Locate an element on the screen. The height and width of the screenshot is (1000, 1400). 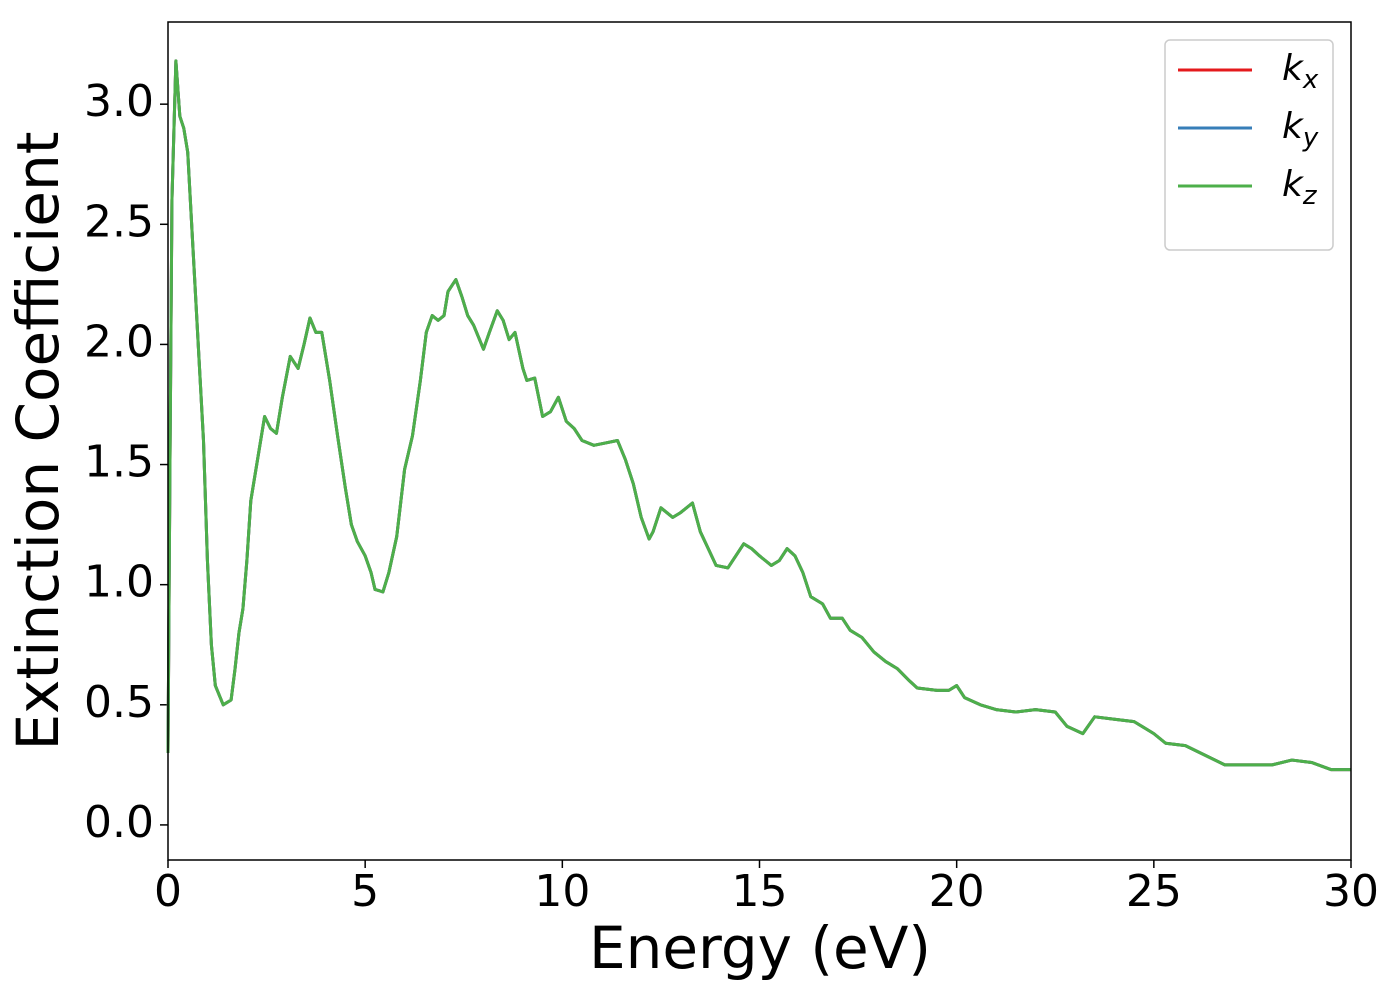
y-tick-label: 0.5 is located at coordinates (119, 702).